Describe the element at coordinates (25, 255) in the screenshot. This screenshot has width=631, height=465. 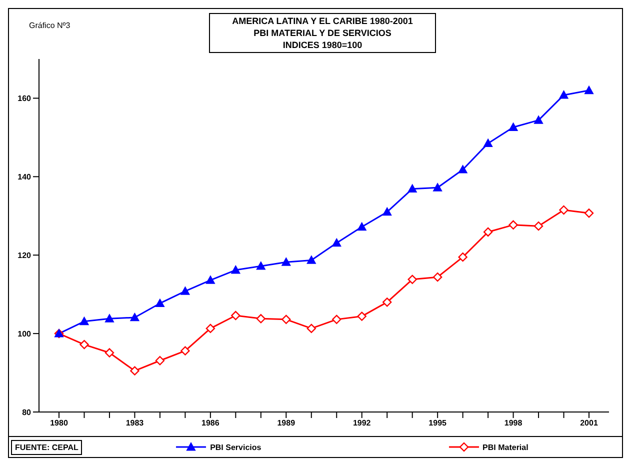
I see `y-tick-label: 120` at that location.